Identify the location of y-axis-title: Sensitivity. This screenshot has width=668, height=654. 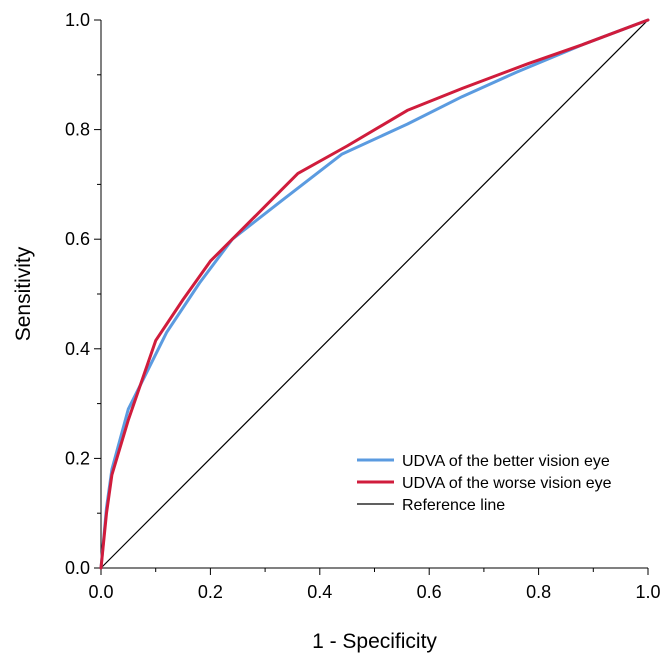
(23, 293).